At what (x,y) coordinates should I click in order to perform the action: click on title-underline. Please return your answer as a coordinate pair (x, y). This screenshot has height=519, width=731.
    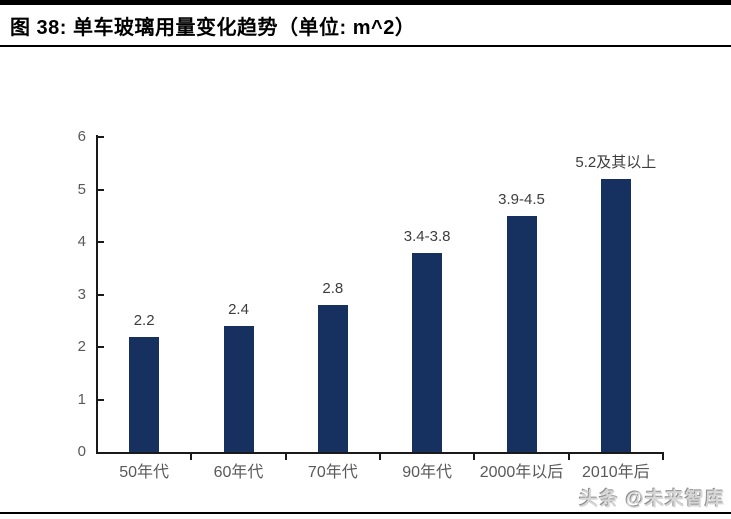
    Looking at the image, I should click on (365, 46).